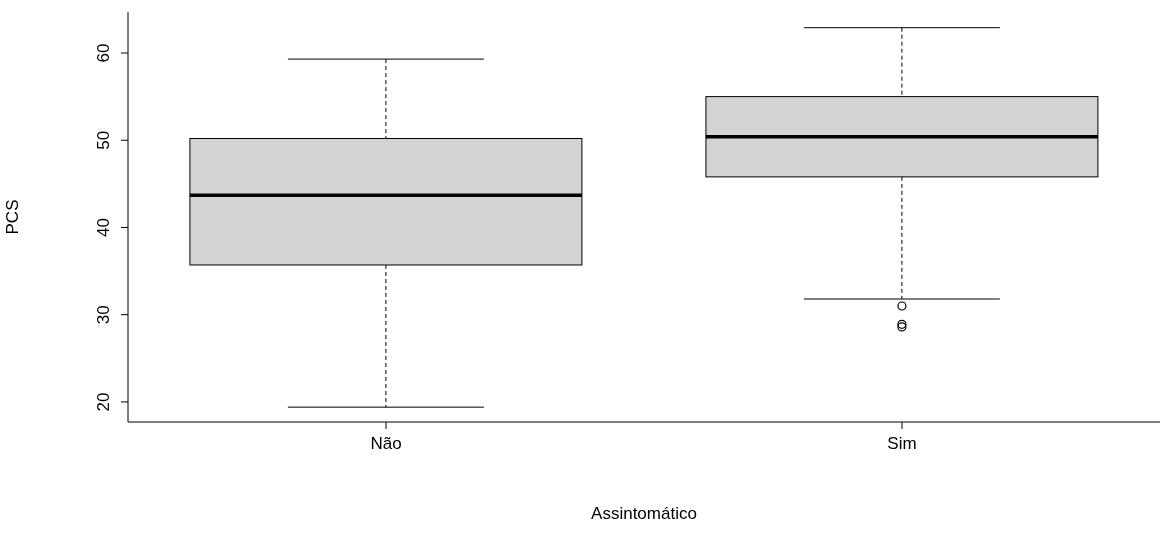  I want to click on y-tick-label: 20, so click(103, 402).